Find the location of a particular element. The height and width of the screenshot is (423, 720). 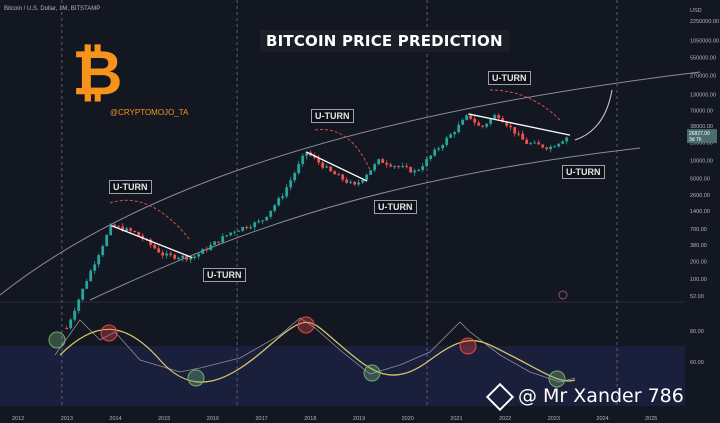

y-tick-label: 5000.00 is located at coordinates (700, 179).